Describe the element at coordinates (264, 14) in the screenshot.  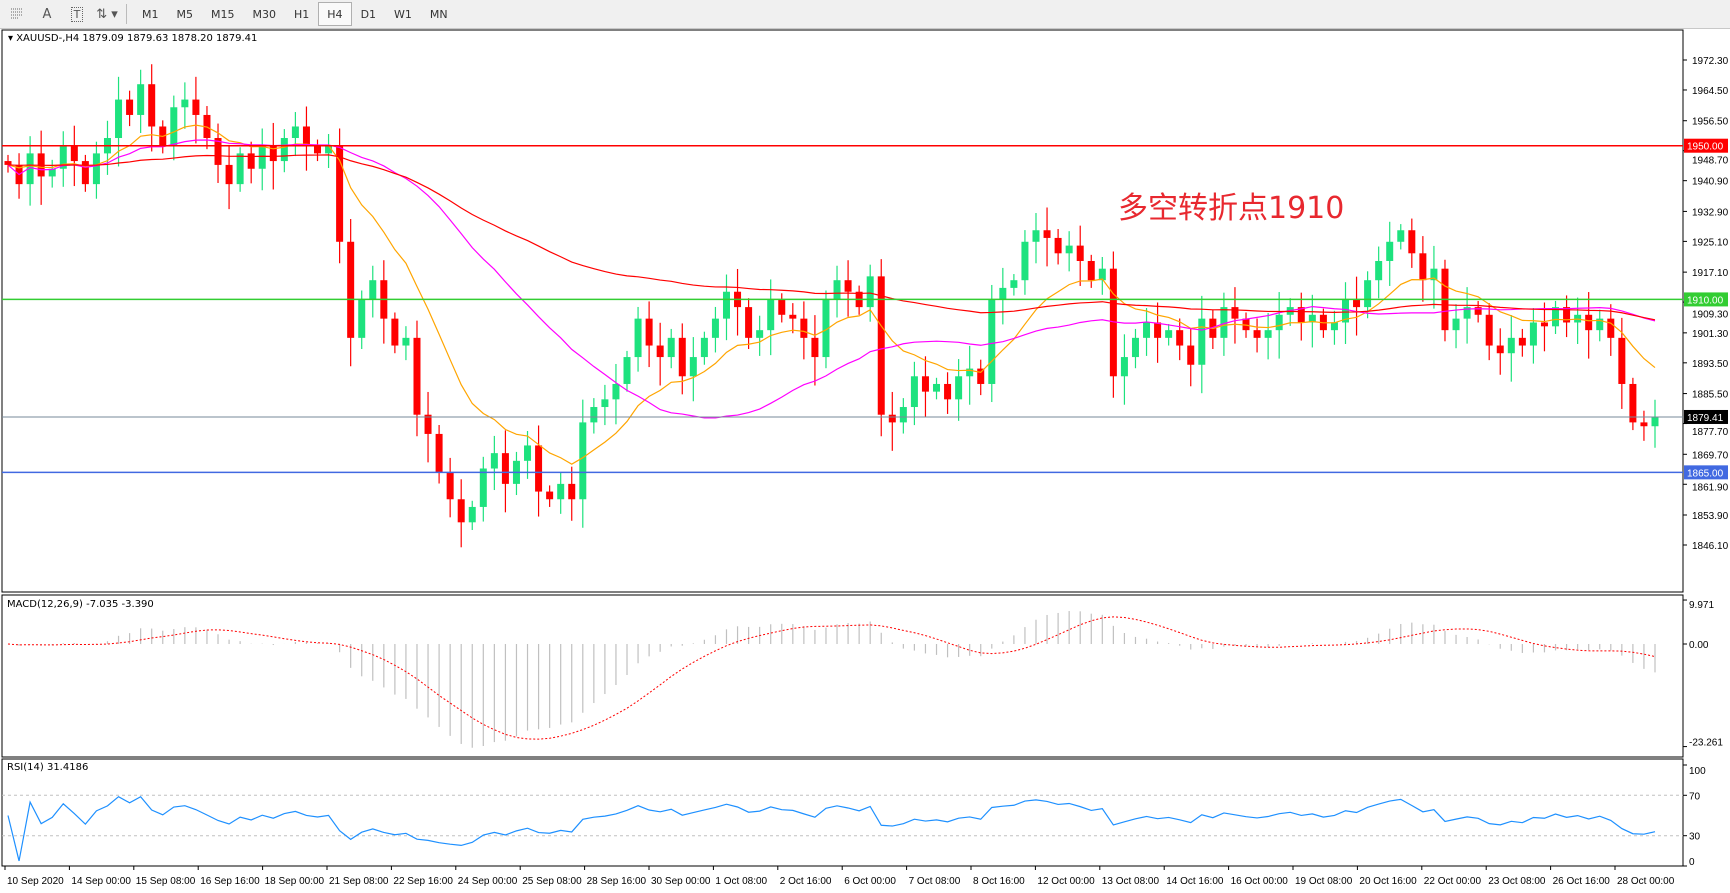
I see `timeframe-m30-button: M30` at that location.